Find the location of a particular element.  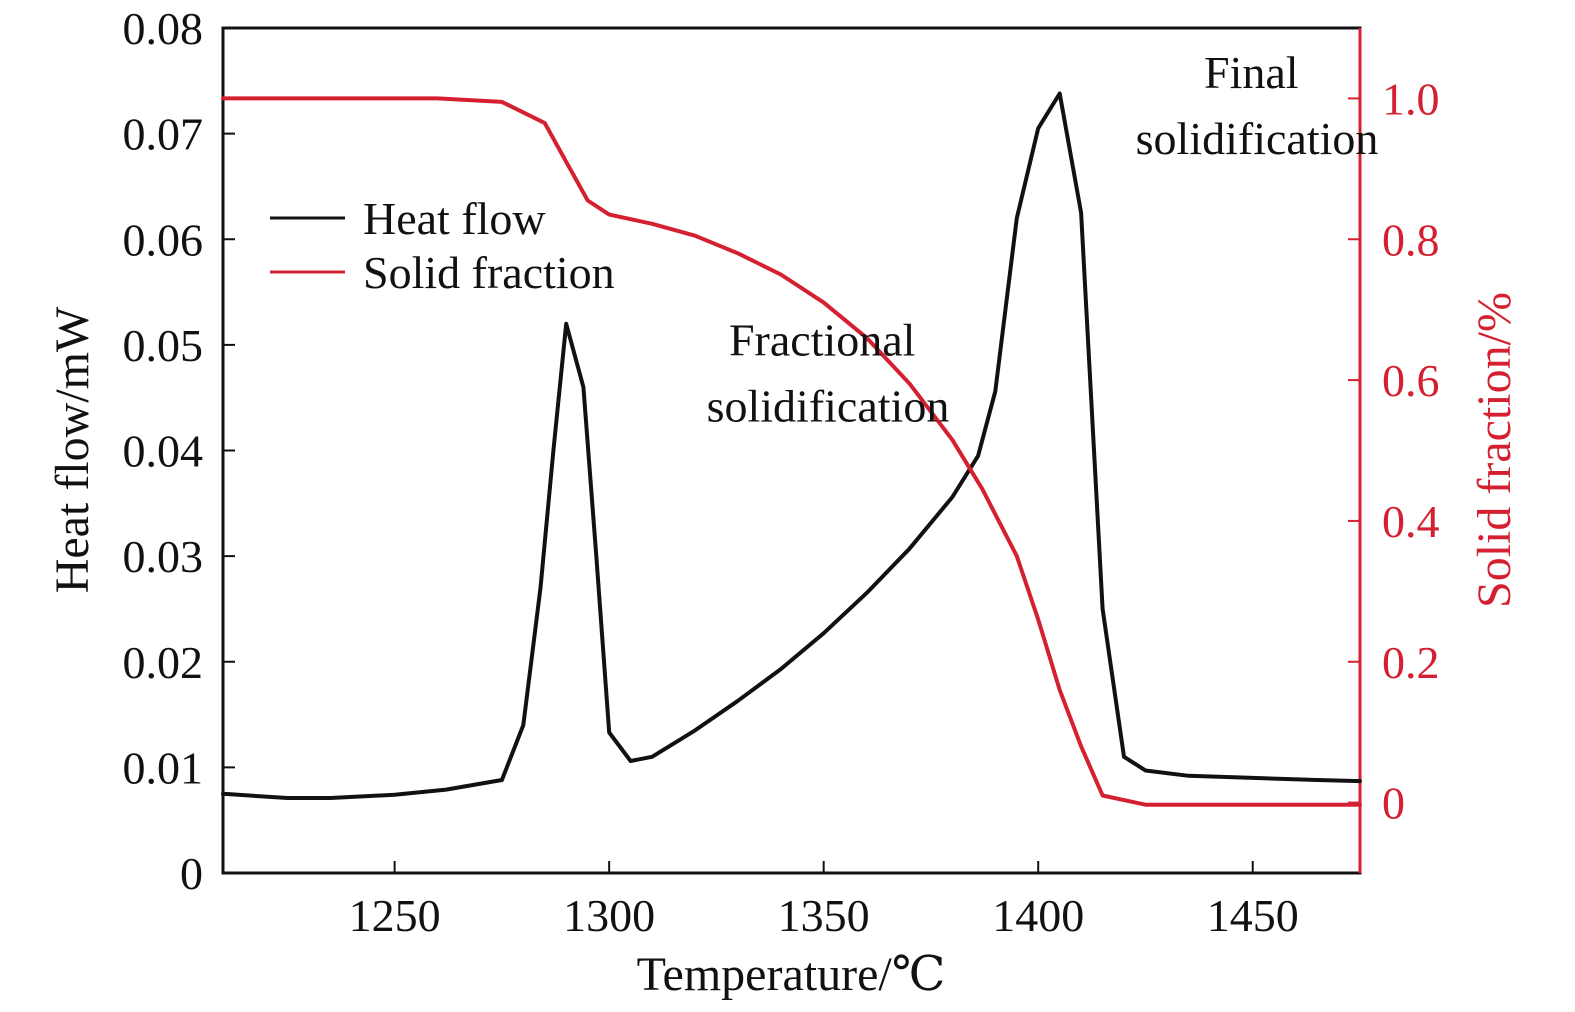

y2-tick-label: 0.4 is located at coordinates (1411, 521).